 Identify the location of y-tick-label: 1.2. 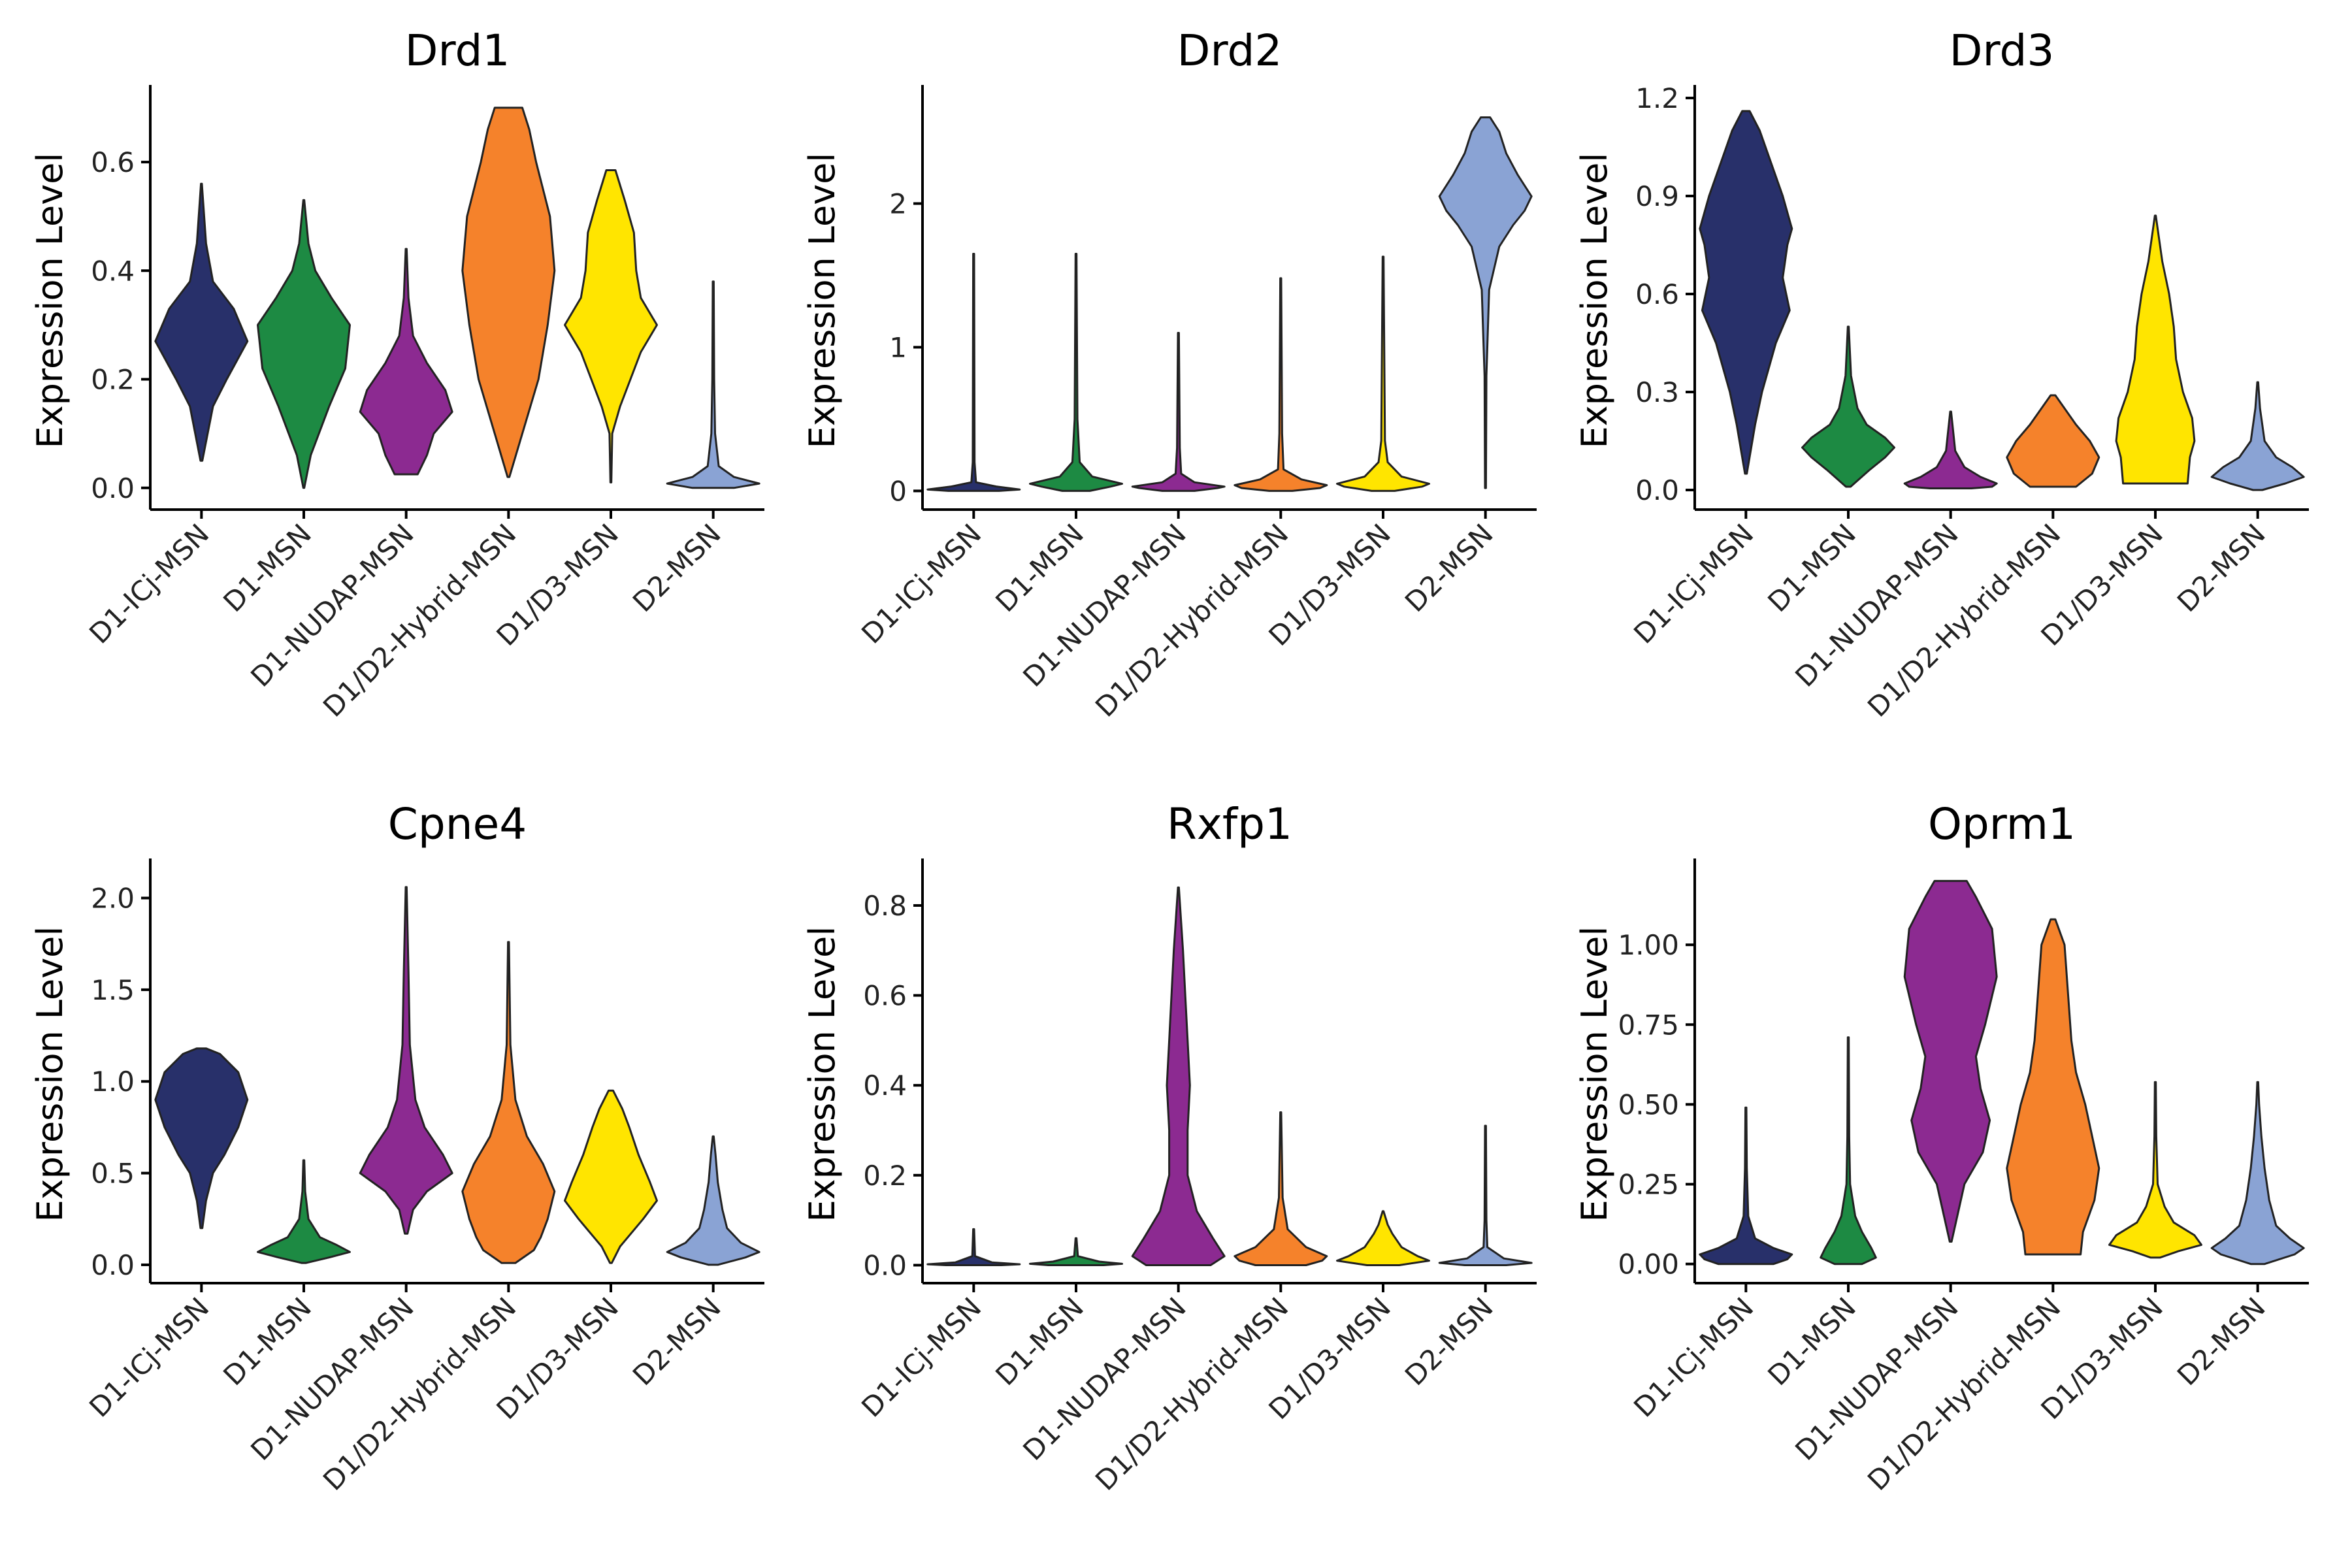
(1657, 98).